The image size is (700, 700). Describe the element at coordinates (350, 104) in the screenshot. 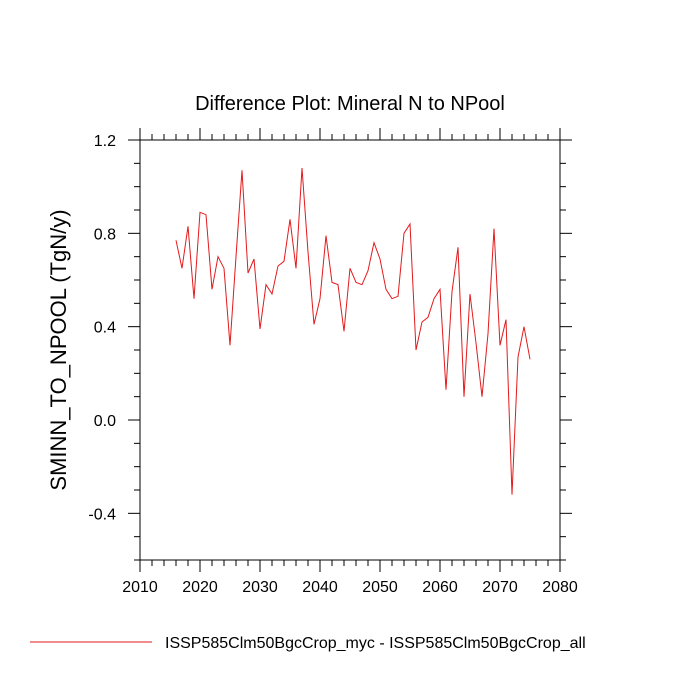

I see `chart-title: Difference Plot: Mineral N to NPool` at that location.